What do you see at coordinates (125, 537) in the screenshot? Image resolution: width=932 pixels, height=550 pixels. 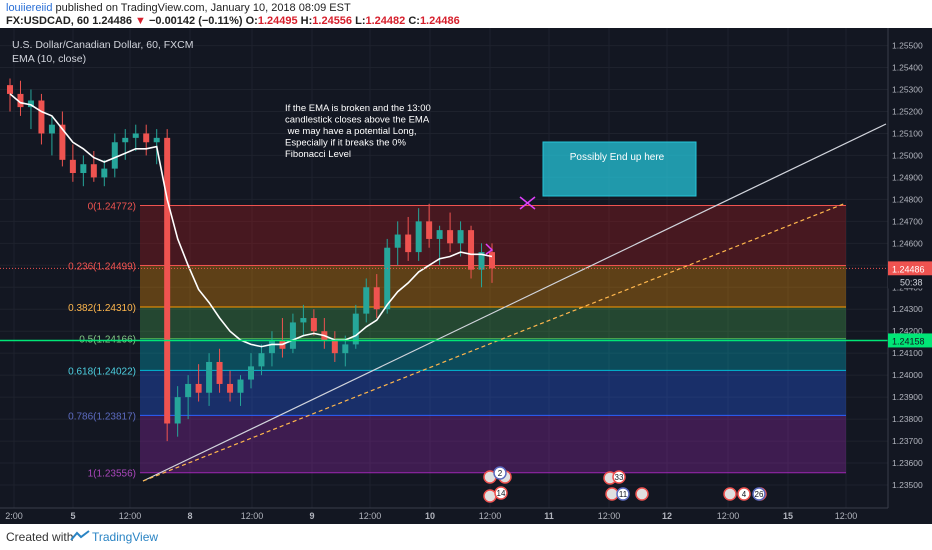 I see `tradingview-brand: TradingView` at bounding box center [125, 537].